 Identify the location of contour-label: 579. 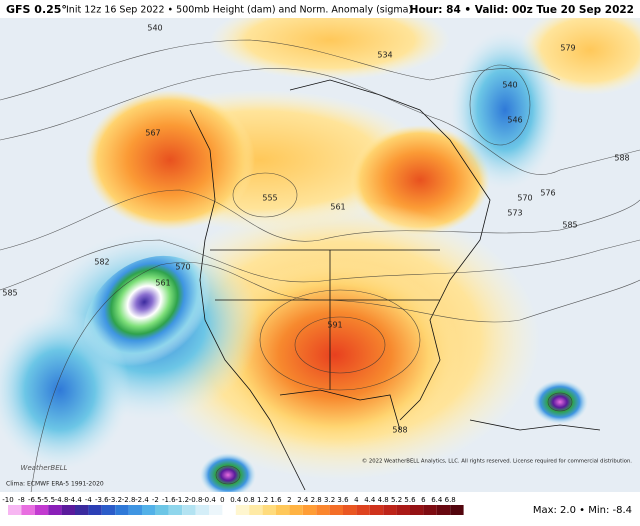
(567, 48).